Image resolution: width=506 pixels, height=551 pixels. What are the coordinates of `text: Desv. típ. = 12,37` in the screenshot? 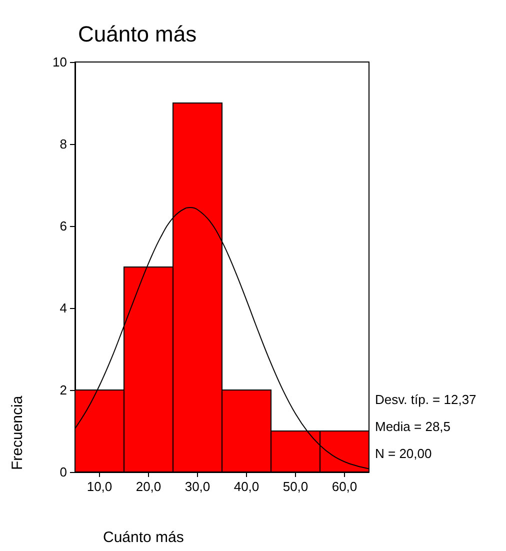 It's located at (425, 399).